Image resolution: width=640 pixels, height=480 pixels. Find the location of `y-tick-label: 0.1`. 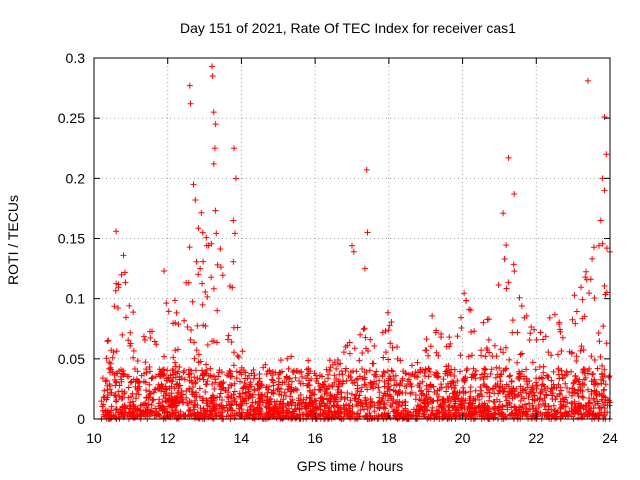

y-tick-label: 0.1 is located at coordinates (76, 299).